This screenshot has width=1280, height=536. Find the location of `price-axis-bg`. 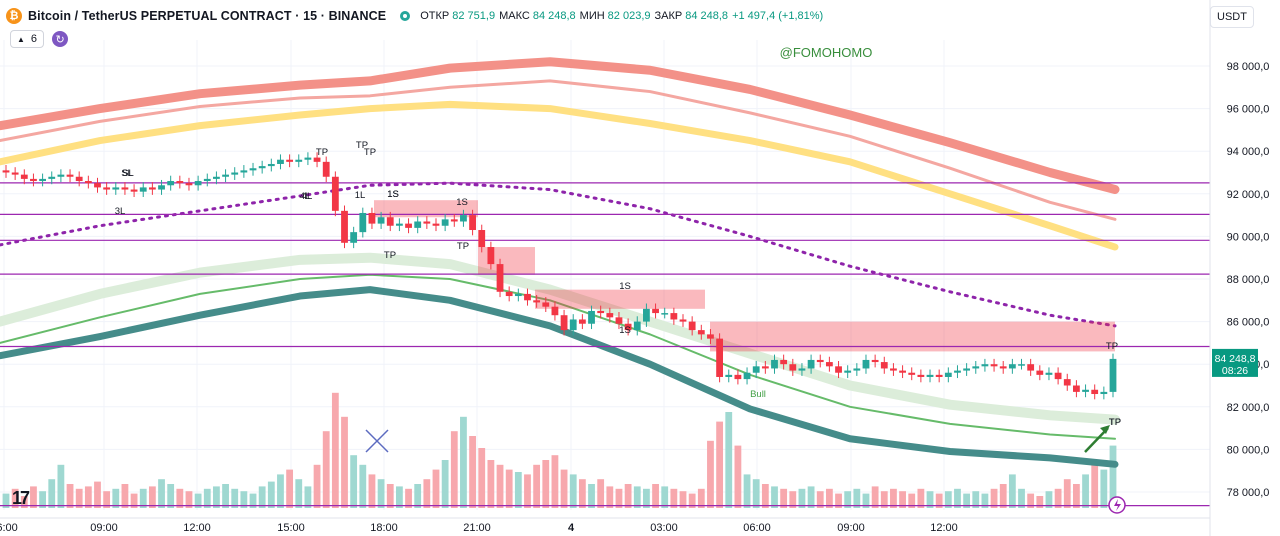

price-axis-bg is located at coordinates (1245, 268).